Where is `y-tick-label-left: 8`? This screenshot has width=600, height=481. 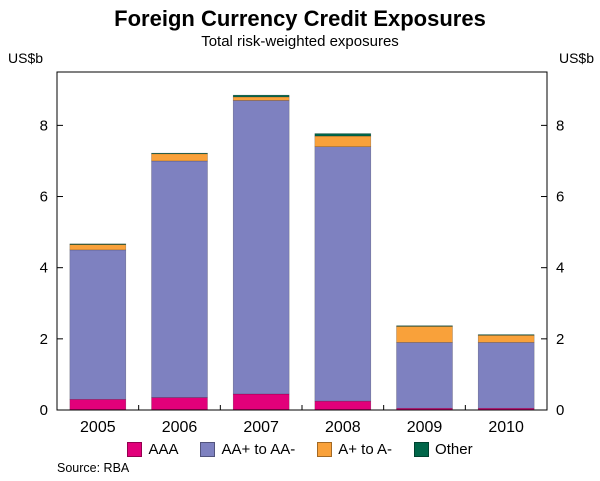
y-tick-label-left: 8 is located at coordinates (44, 125).